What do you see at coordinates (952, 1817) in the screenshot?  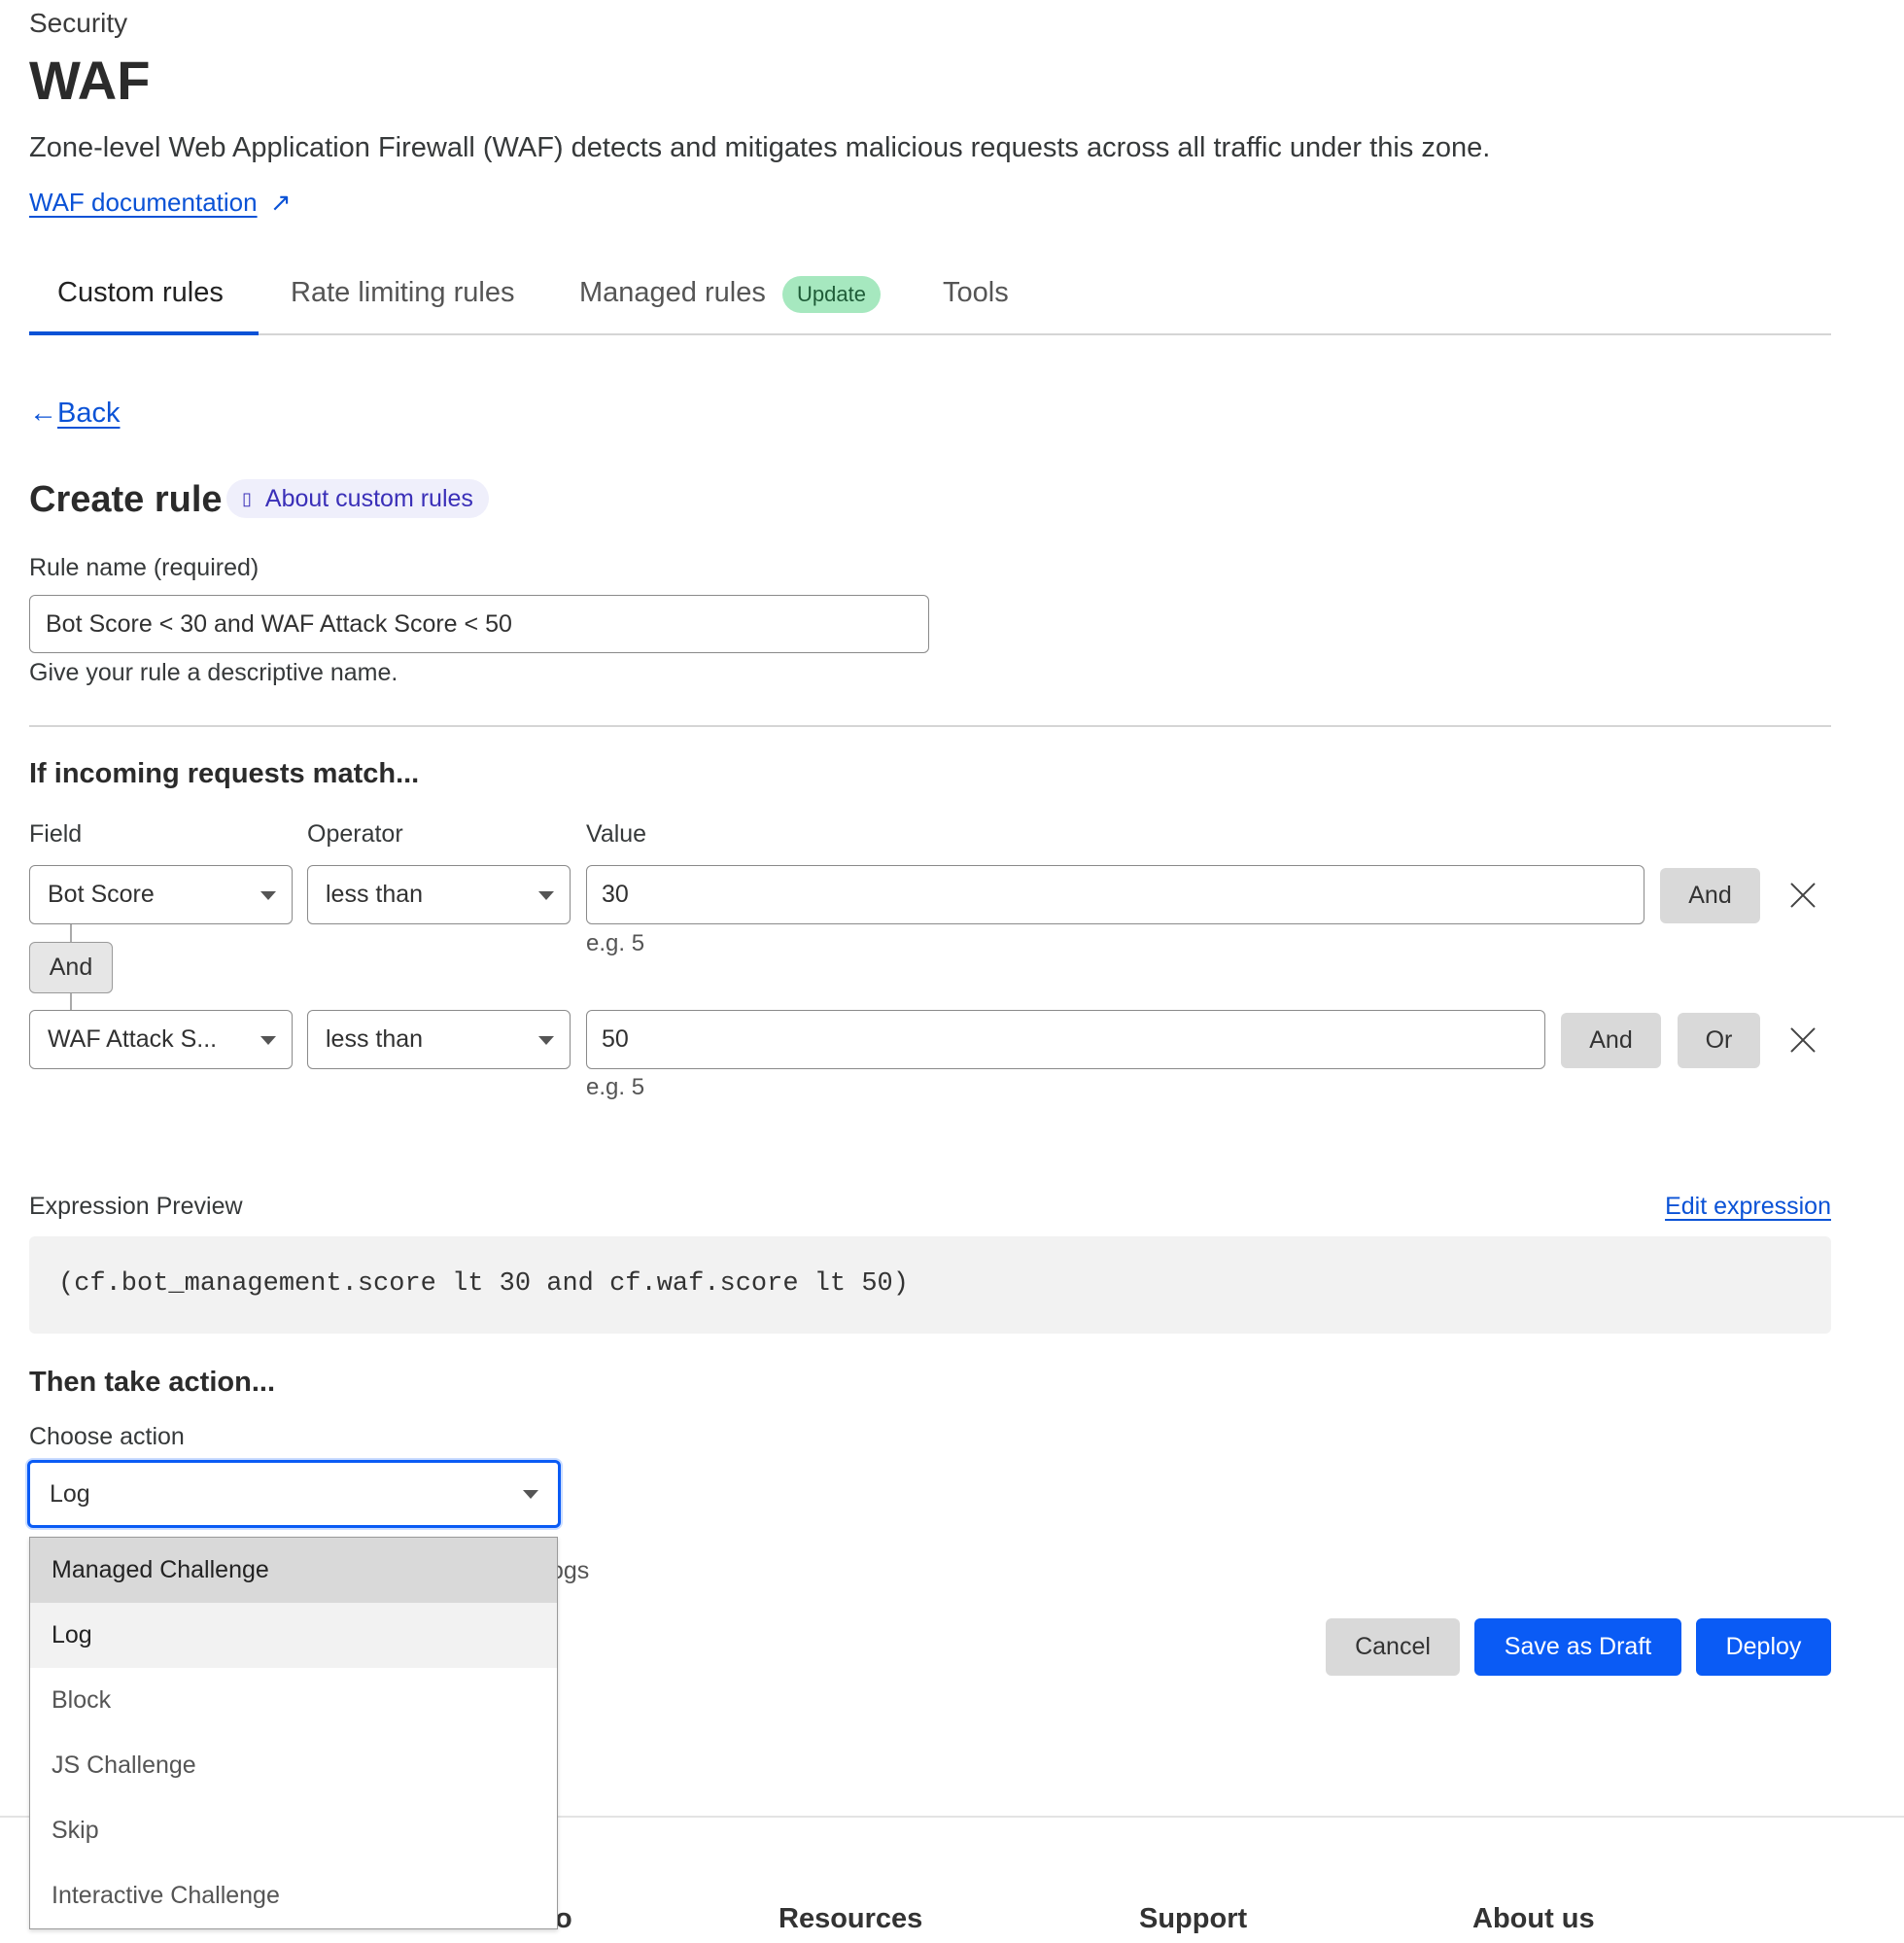 I see `footer-divider` at bounding box center [952, 1817].